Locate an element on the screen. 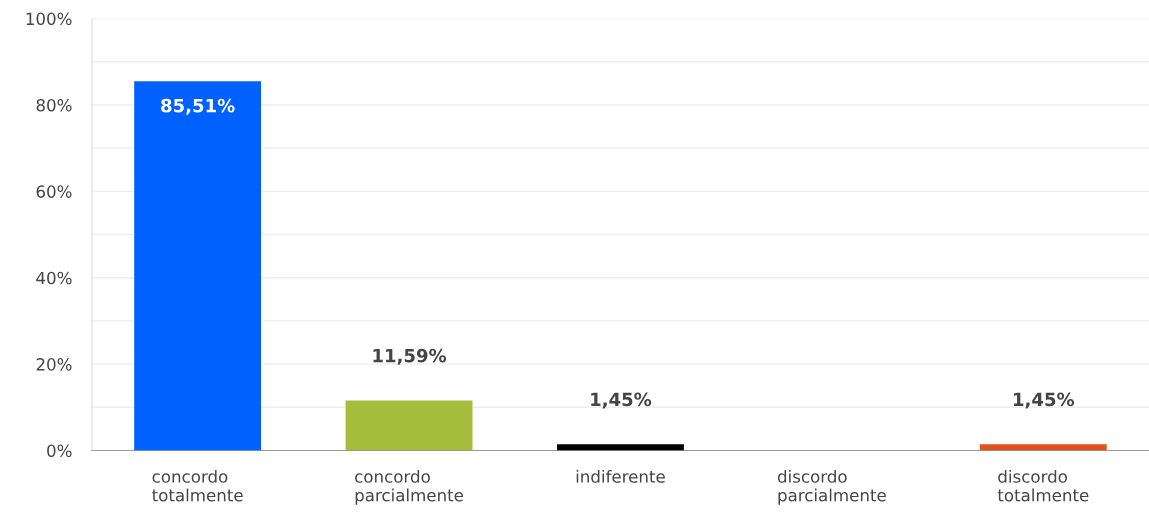 The width and height of the screenshot is (1149, 530). data-label: 11,59% is located at coordinates (410, 356).